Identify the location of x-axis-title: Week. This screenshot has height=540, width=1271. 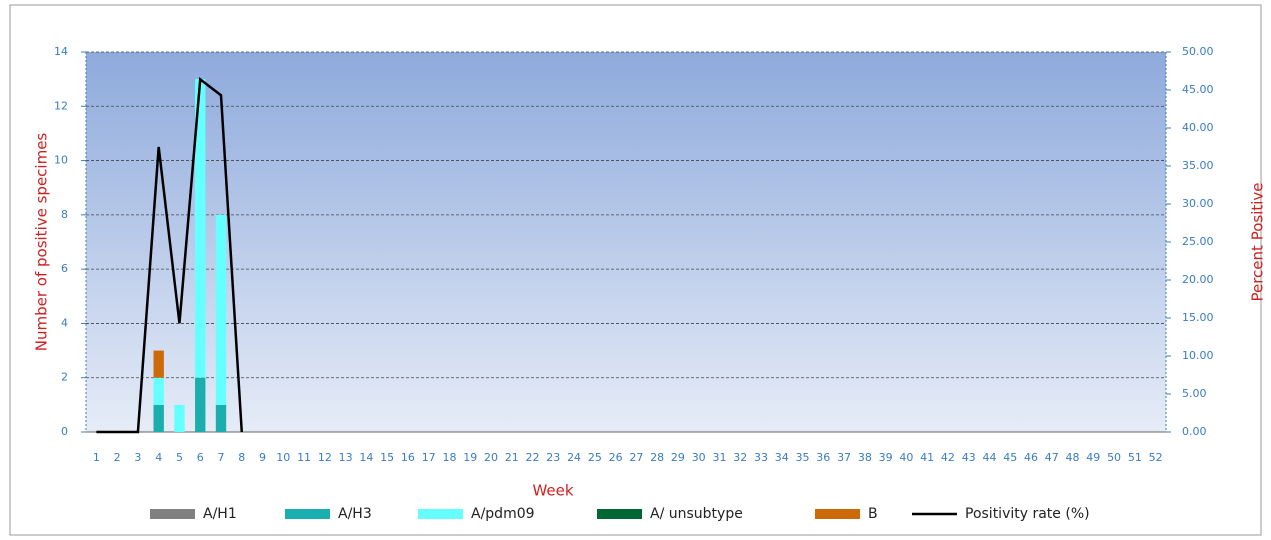
(552, 491).